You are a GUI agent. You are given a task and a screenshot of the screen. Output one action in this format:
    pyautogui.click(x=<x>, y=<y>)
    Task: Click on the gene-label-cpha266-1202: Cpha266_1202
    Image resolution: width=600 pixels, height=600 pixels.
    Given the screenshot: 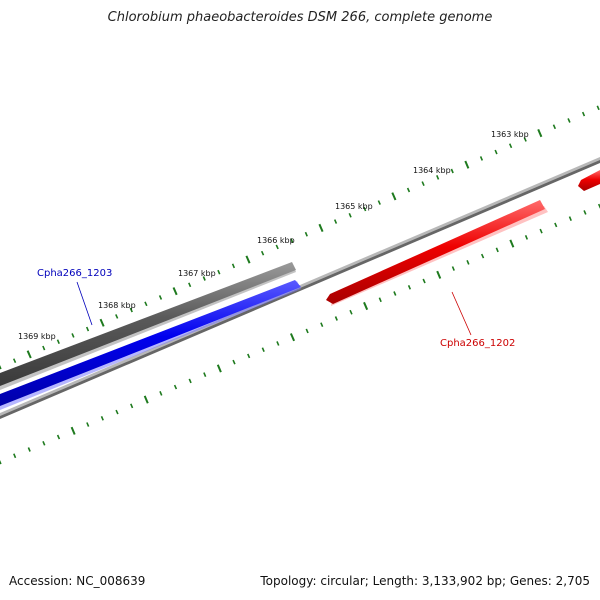 What is the action you would take?
    pyautogui.click(x=477, y=320)
    